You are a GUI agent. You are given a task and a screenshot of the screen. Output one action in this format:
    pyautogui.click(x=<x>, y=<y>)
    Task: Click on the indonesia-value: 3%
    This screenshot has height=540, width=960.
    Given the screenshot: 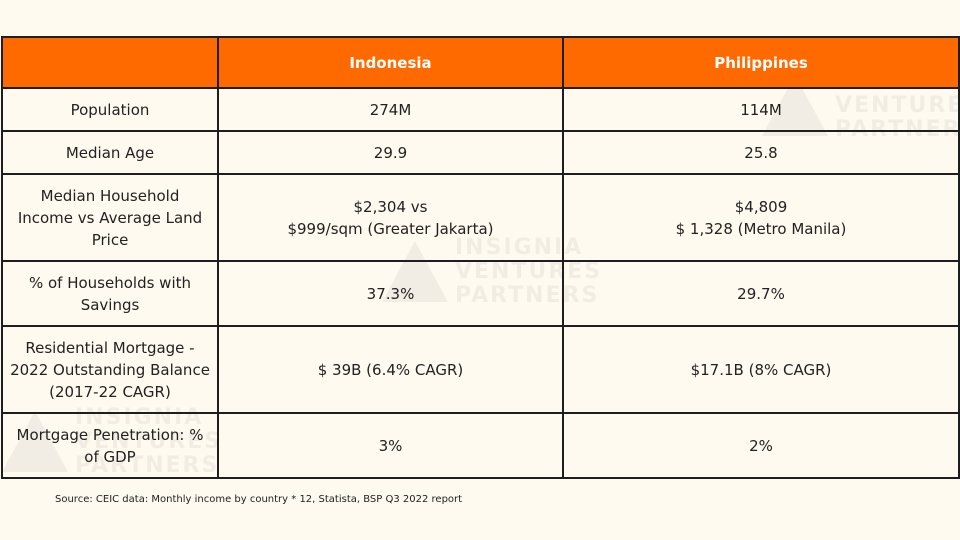 What is the action you would take?
    pyautogui.click(x=390, y=445)
    